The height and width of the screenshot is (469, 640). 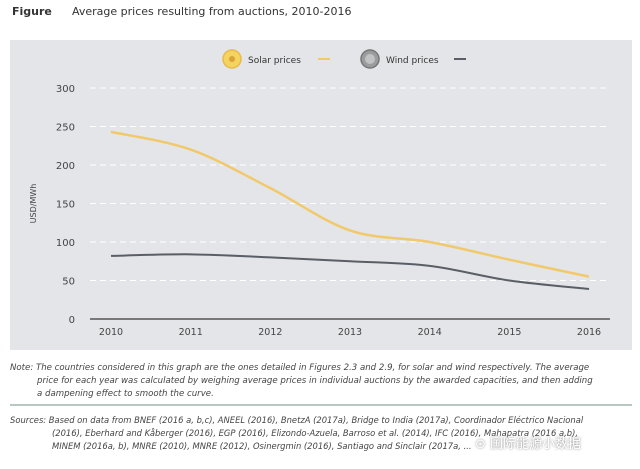 What do you see at coordinates (32, 11) in the screenshot?
I see `figure-label: Figure` at bounding box center [32, 11].